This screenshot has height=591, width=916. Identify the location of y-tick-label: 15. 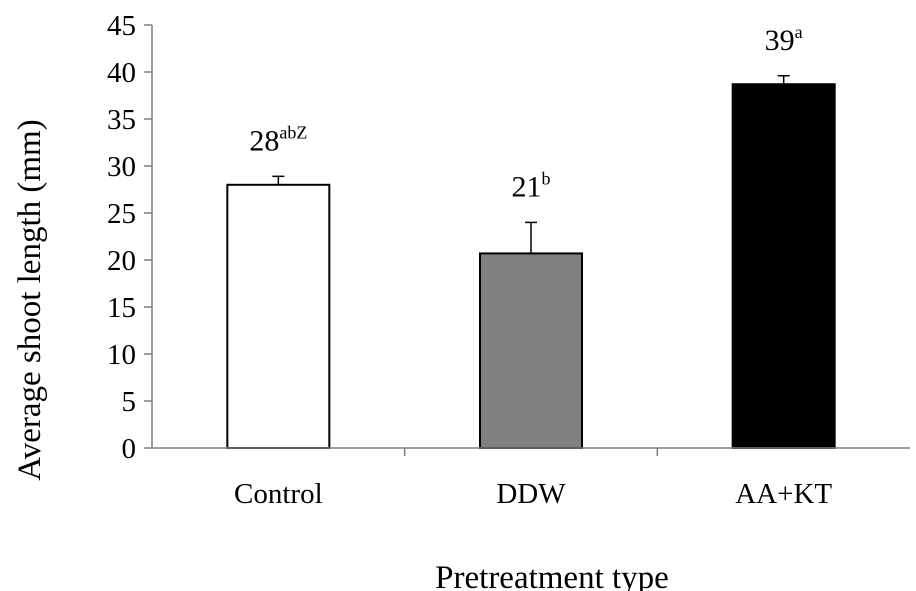
(121, 308).